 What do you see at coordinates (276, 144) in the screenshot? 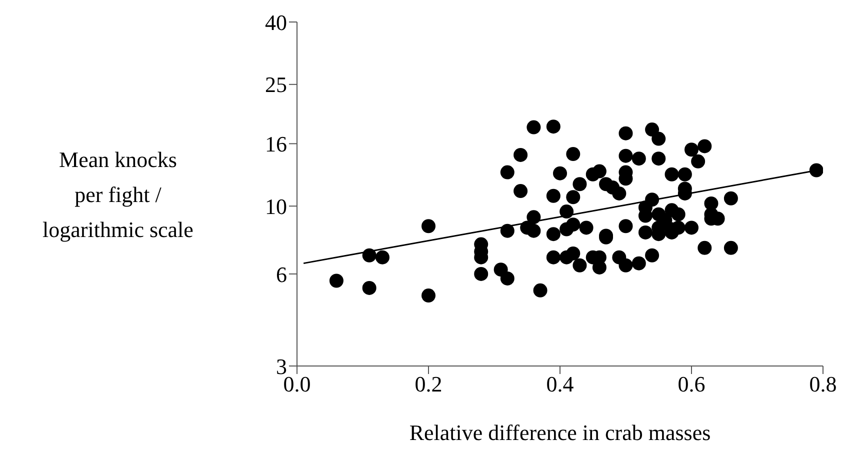
I see `y-tick-label: 16` at bounding box center [276, 144].